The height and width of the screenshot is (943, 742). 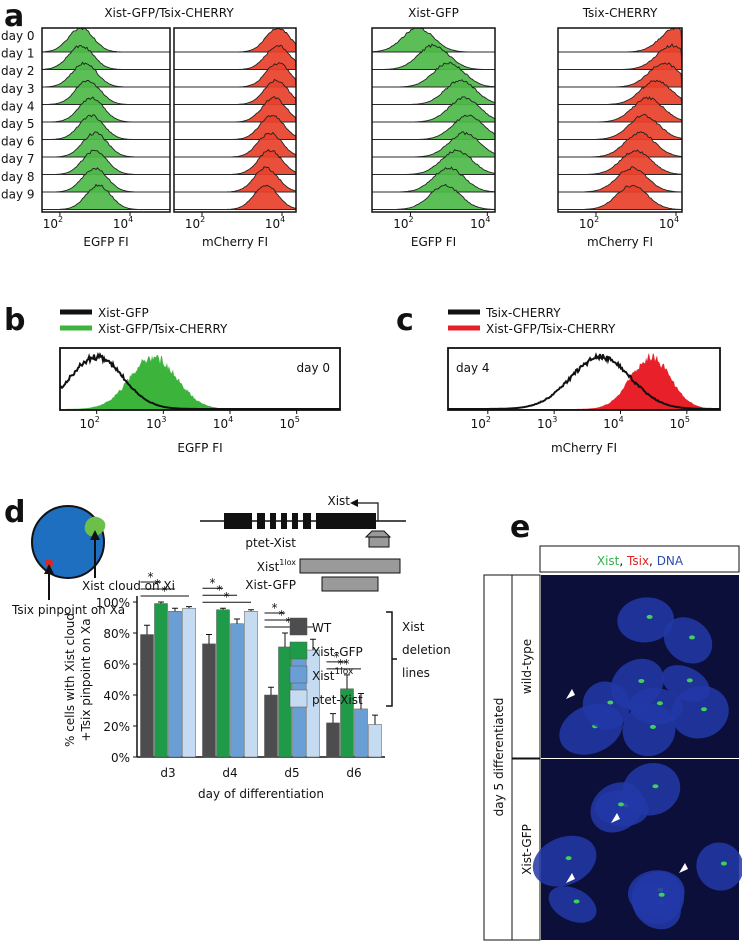 I want to click on legend-label: WT, so click(x=322, y=628).